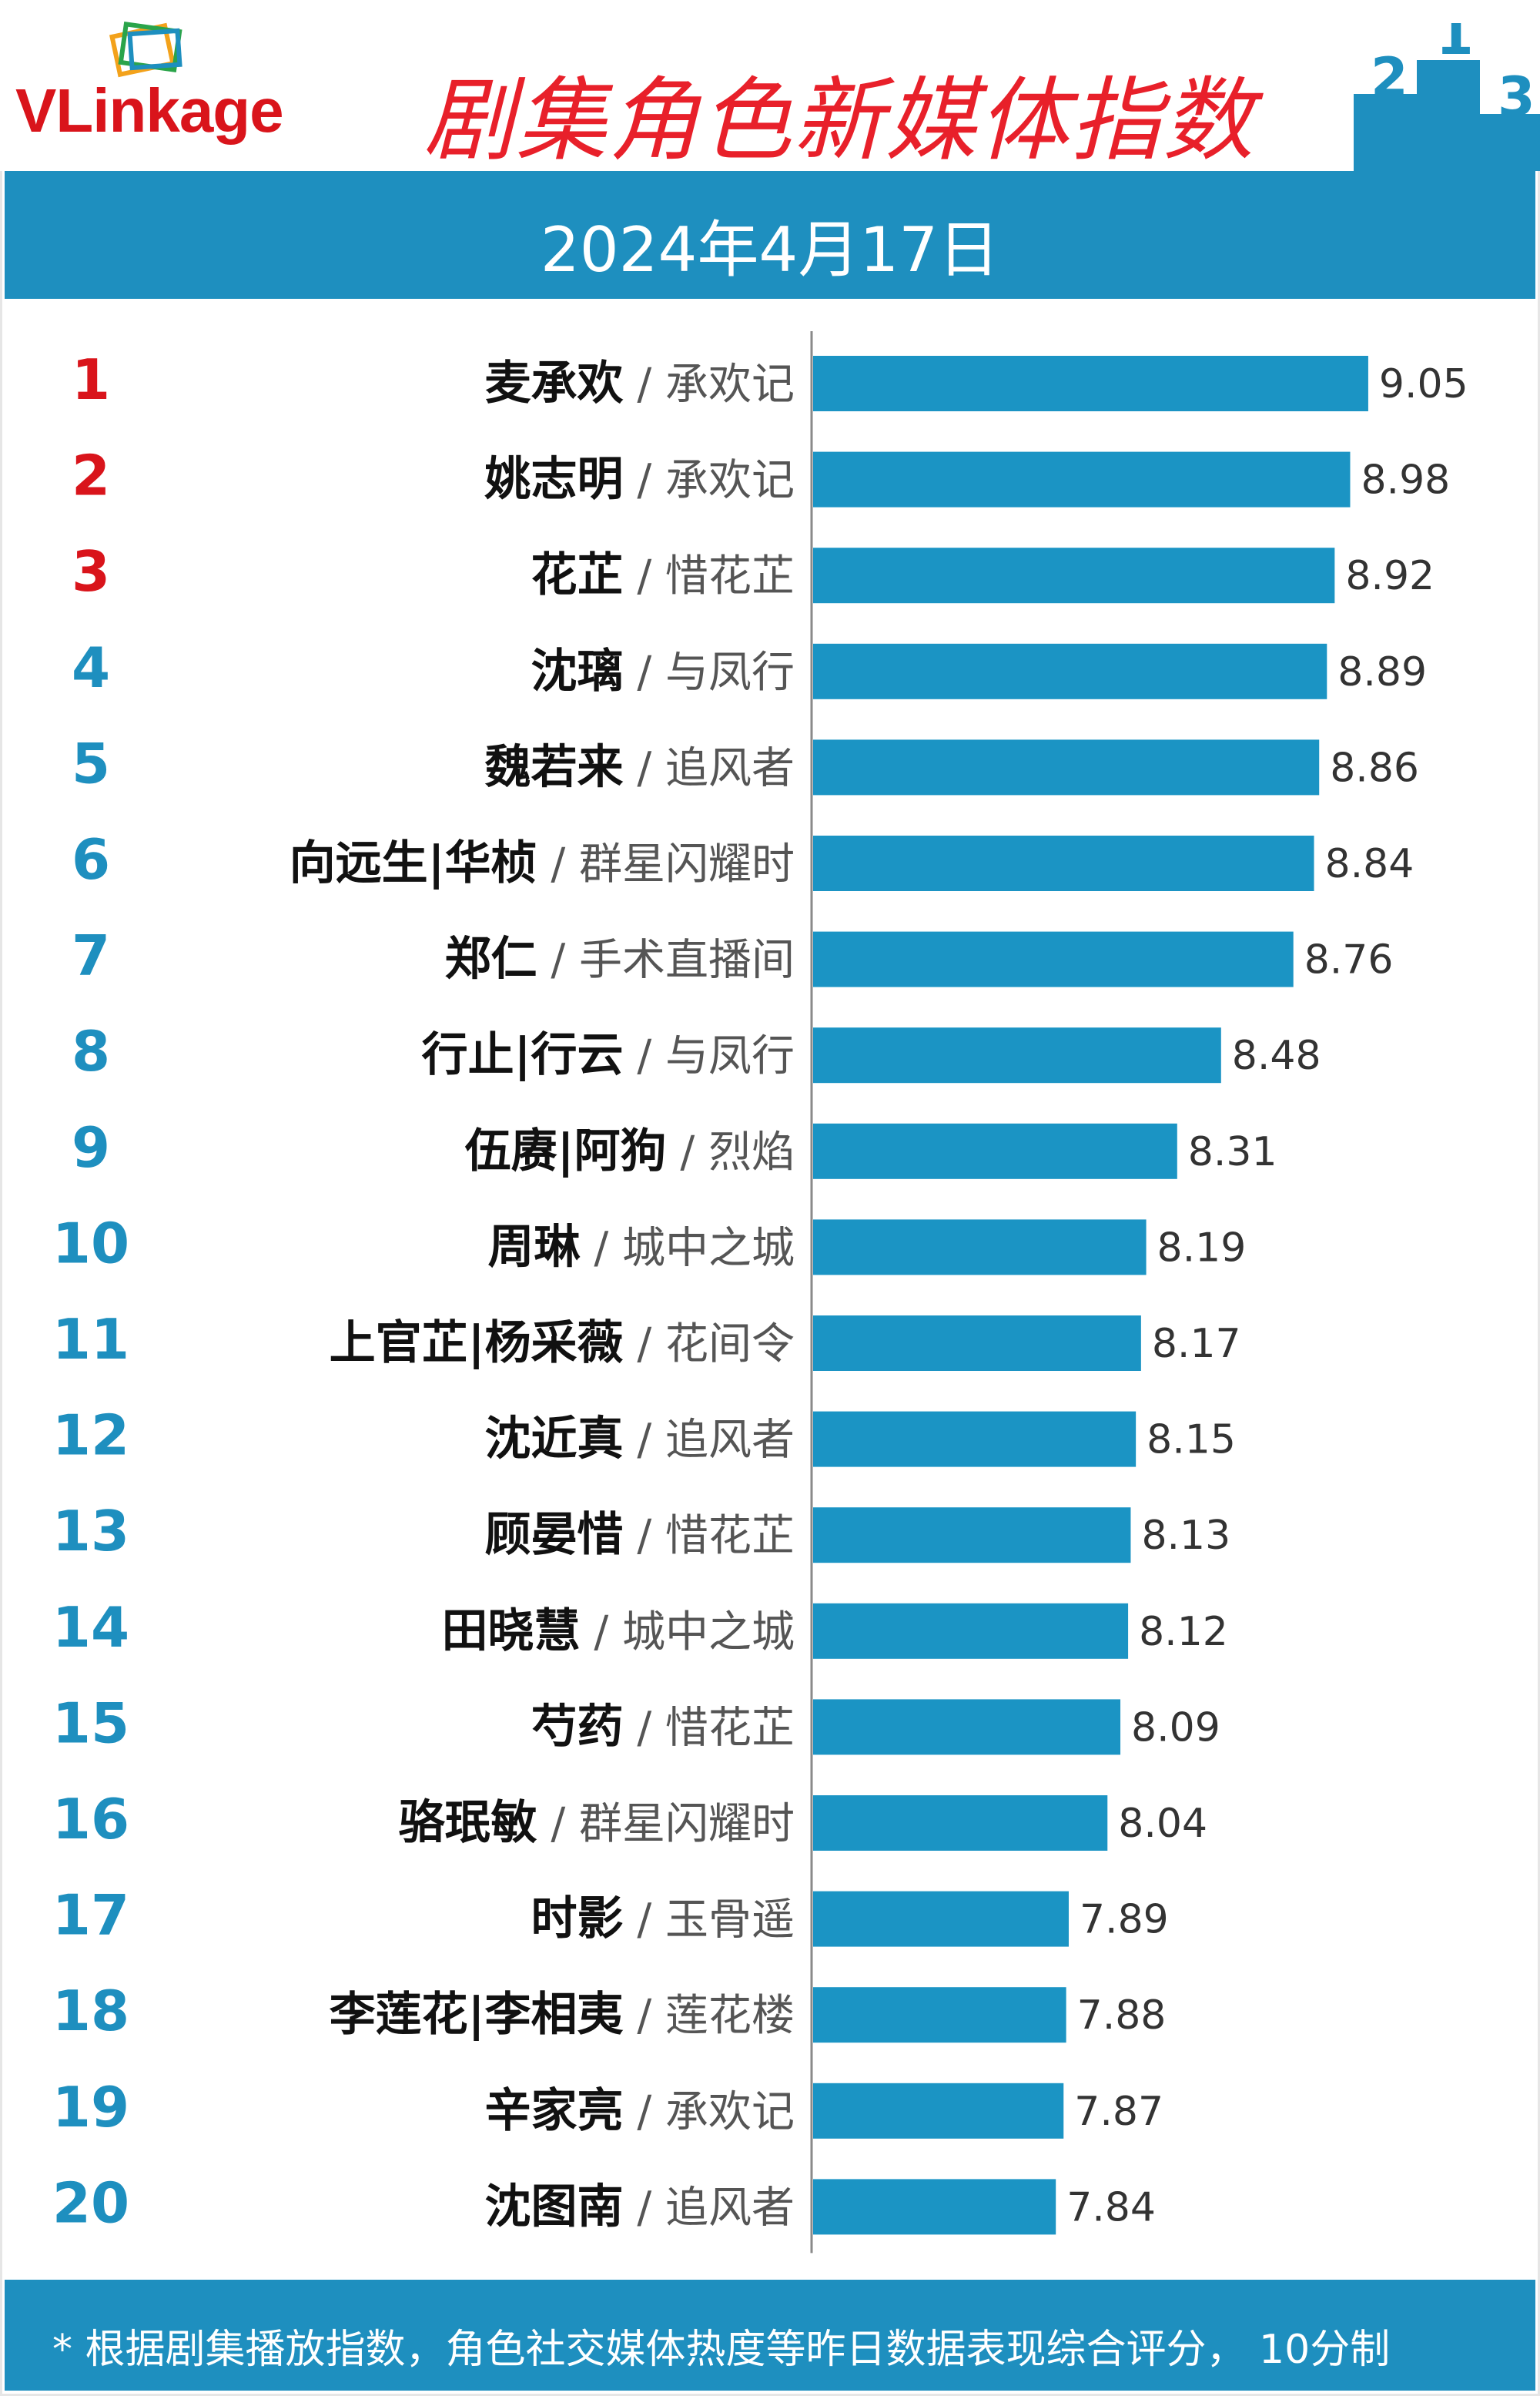 The width and height of the screenshot is (1540, 2396). I want to click on data-label: 8.89, so click(1382, 672).